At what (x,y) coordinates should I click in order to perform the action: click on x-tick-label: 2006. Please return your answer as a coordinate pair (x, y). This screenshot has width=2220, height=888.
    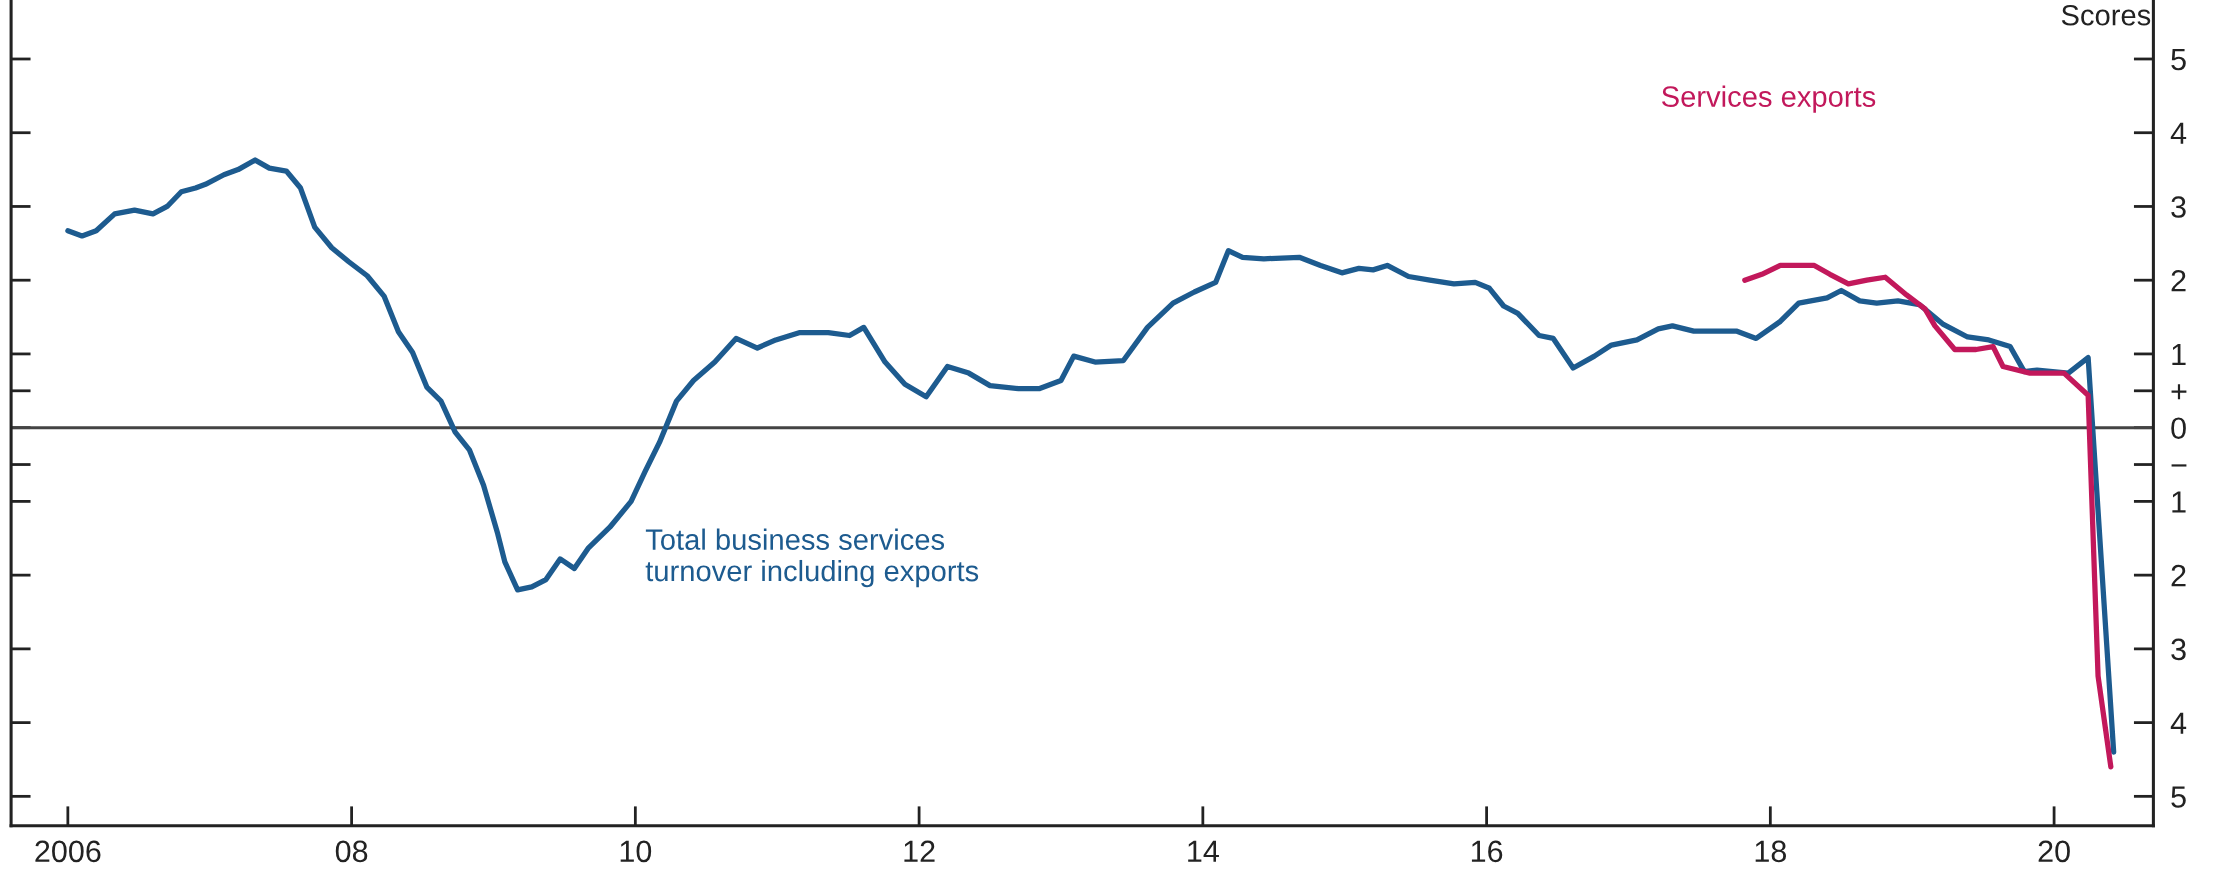
    Looking at the image, I should click on (68, 851).